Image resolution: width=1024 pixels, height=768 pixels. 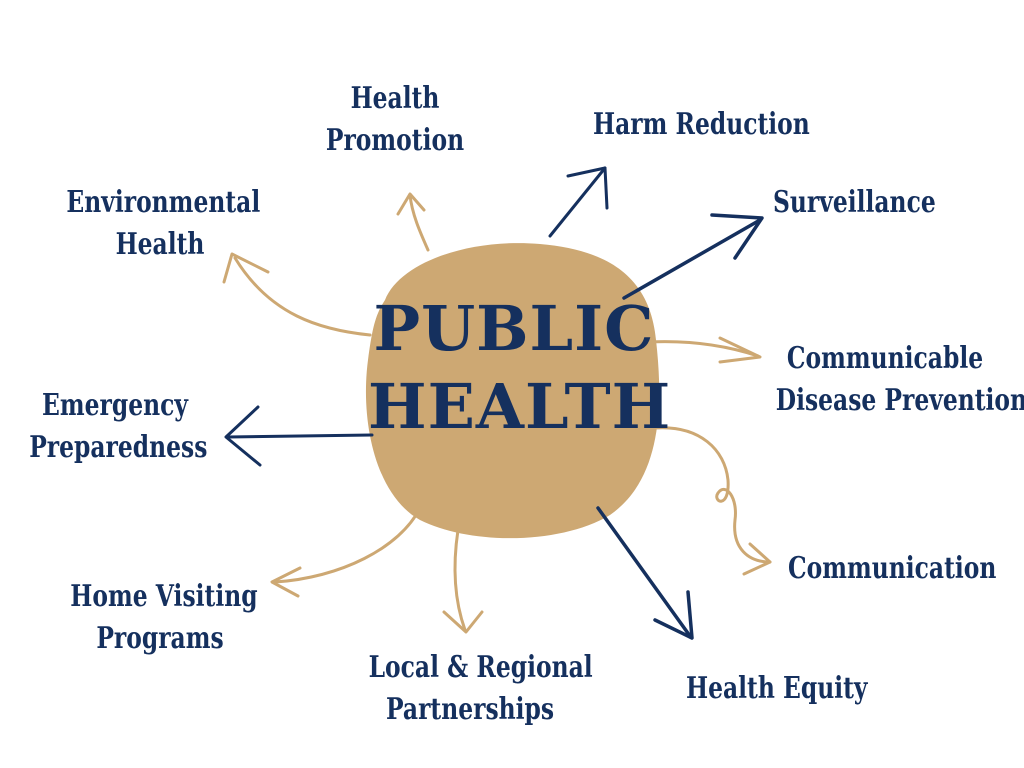 I want to click on node-health-promotion: Health Promotion, so click(x=395, y=119).